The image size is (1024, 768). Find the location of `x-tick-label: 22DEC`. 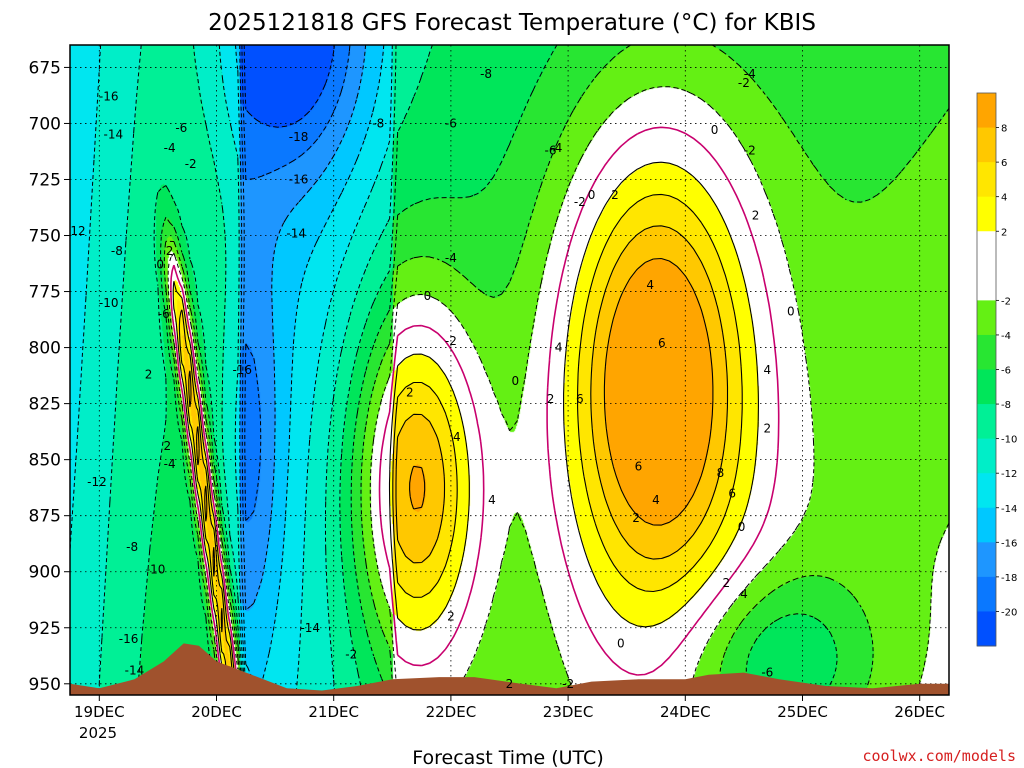

x-tick-label: 22DEC is located at coordinates (451, 712).